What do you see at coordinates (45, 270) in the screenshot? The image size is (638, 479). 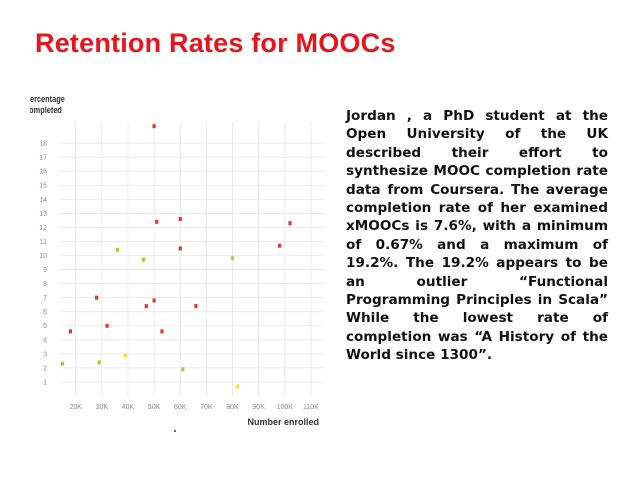 I see `y-tick-label: 9` at bounding box center [45, 270].